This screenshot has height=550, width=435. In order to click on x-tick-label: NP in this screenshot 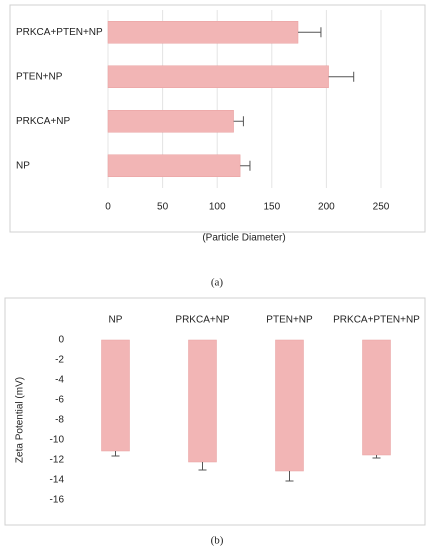, I will do `click(116, 320)`.